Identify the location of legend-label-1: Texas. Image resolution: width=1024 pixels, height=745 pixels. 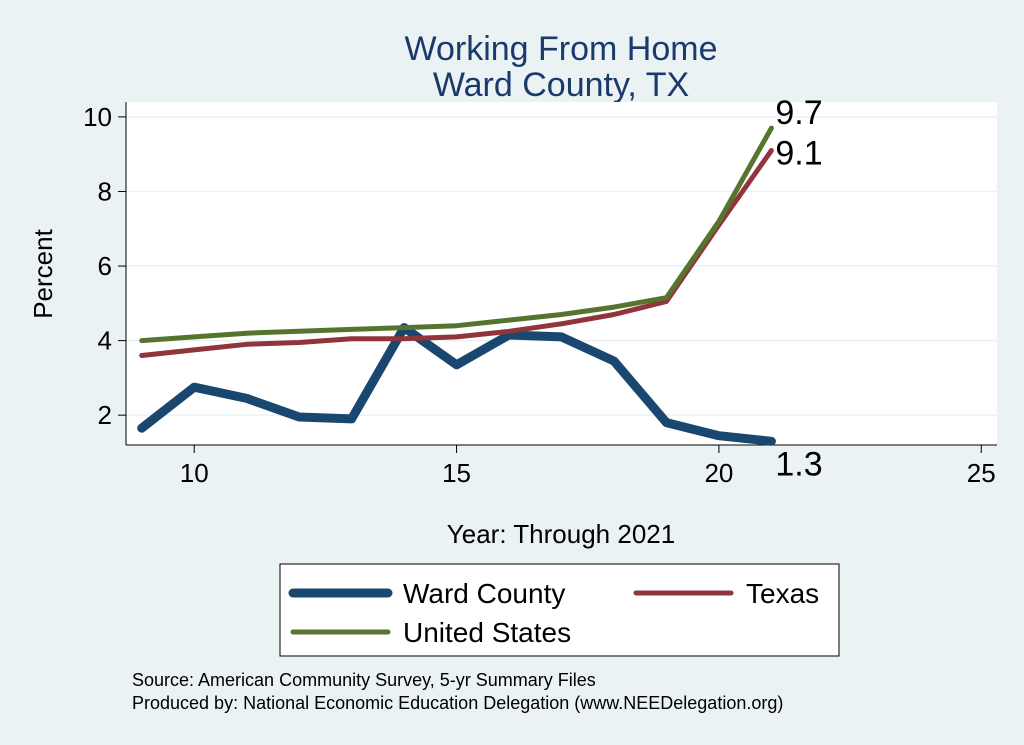
(782, 593).